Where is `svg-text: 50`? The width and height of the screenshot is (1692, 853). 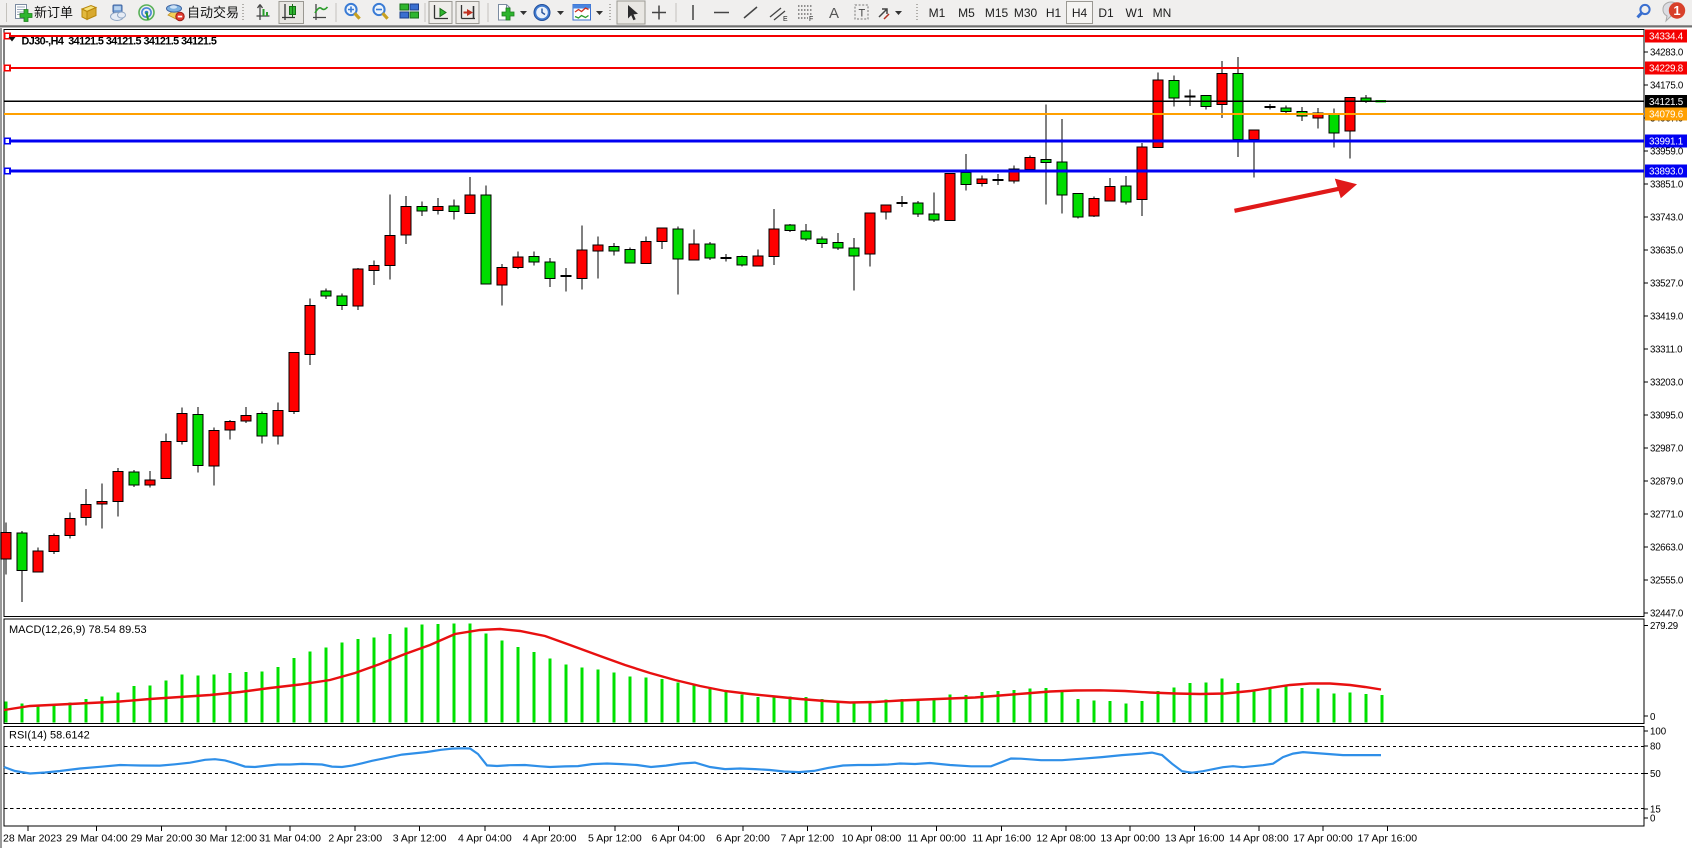 svg-text: 50 is located at coordinates (1655, 774).